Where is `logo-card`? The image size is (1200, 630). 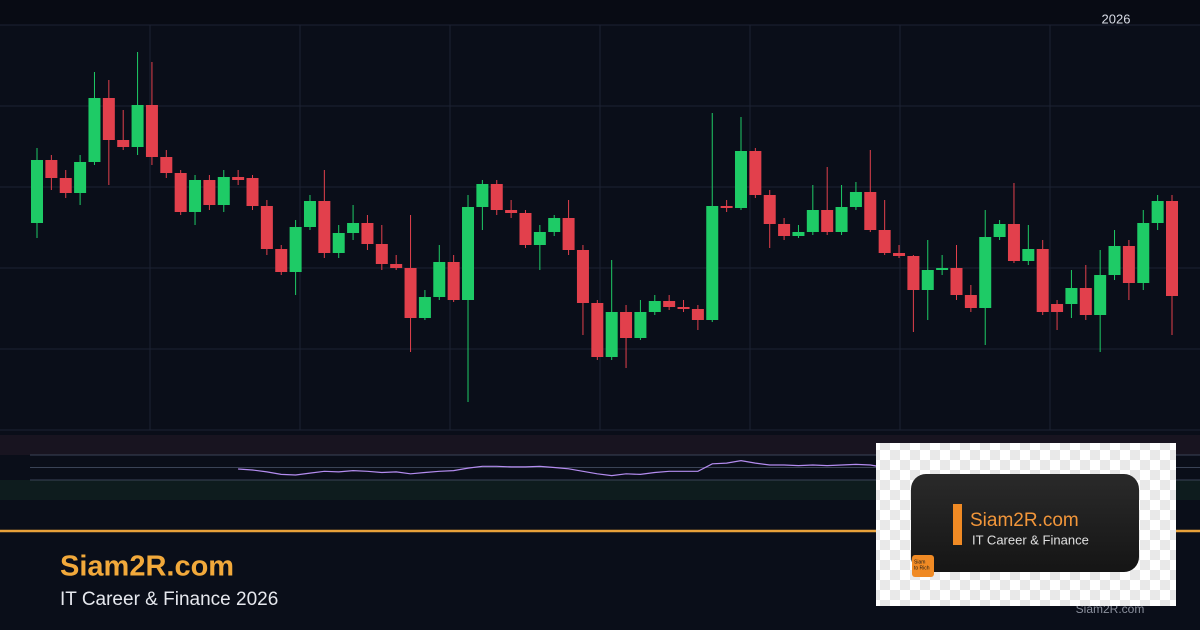 logo-card is located at coordinates (1025, 523).